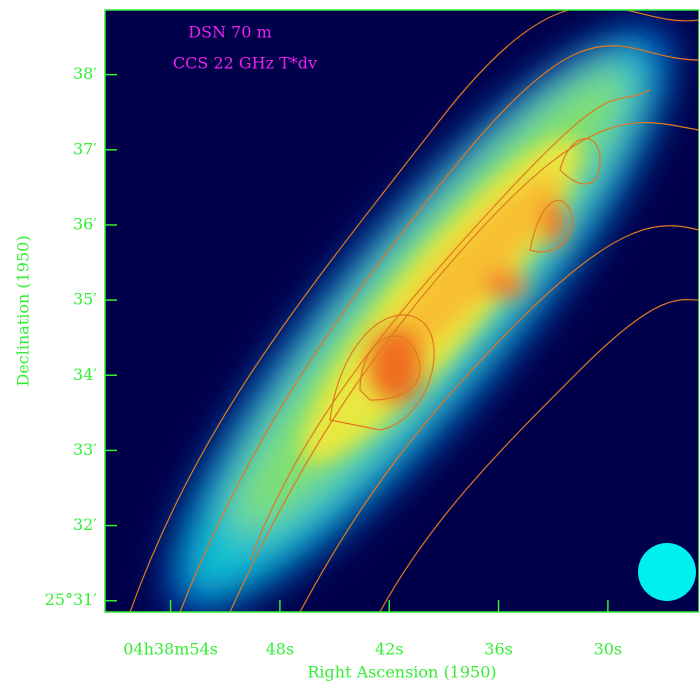 This screenshot has height=691, width=699. What do you see at coordinates (280, 649) in the screenshot?
I see `x-tick-label: 48s` at bounding box center [280, 649].